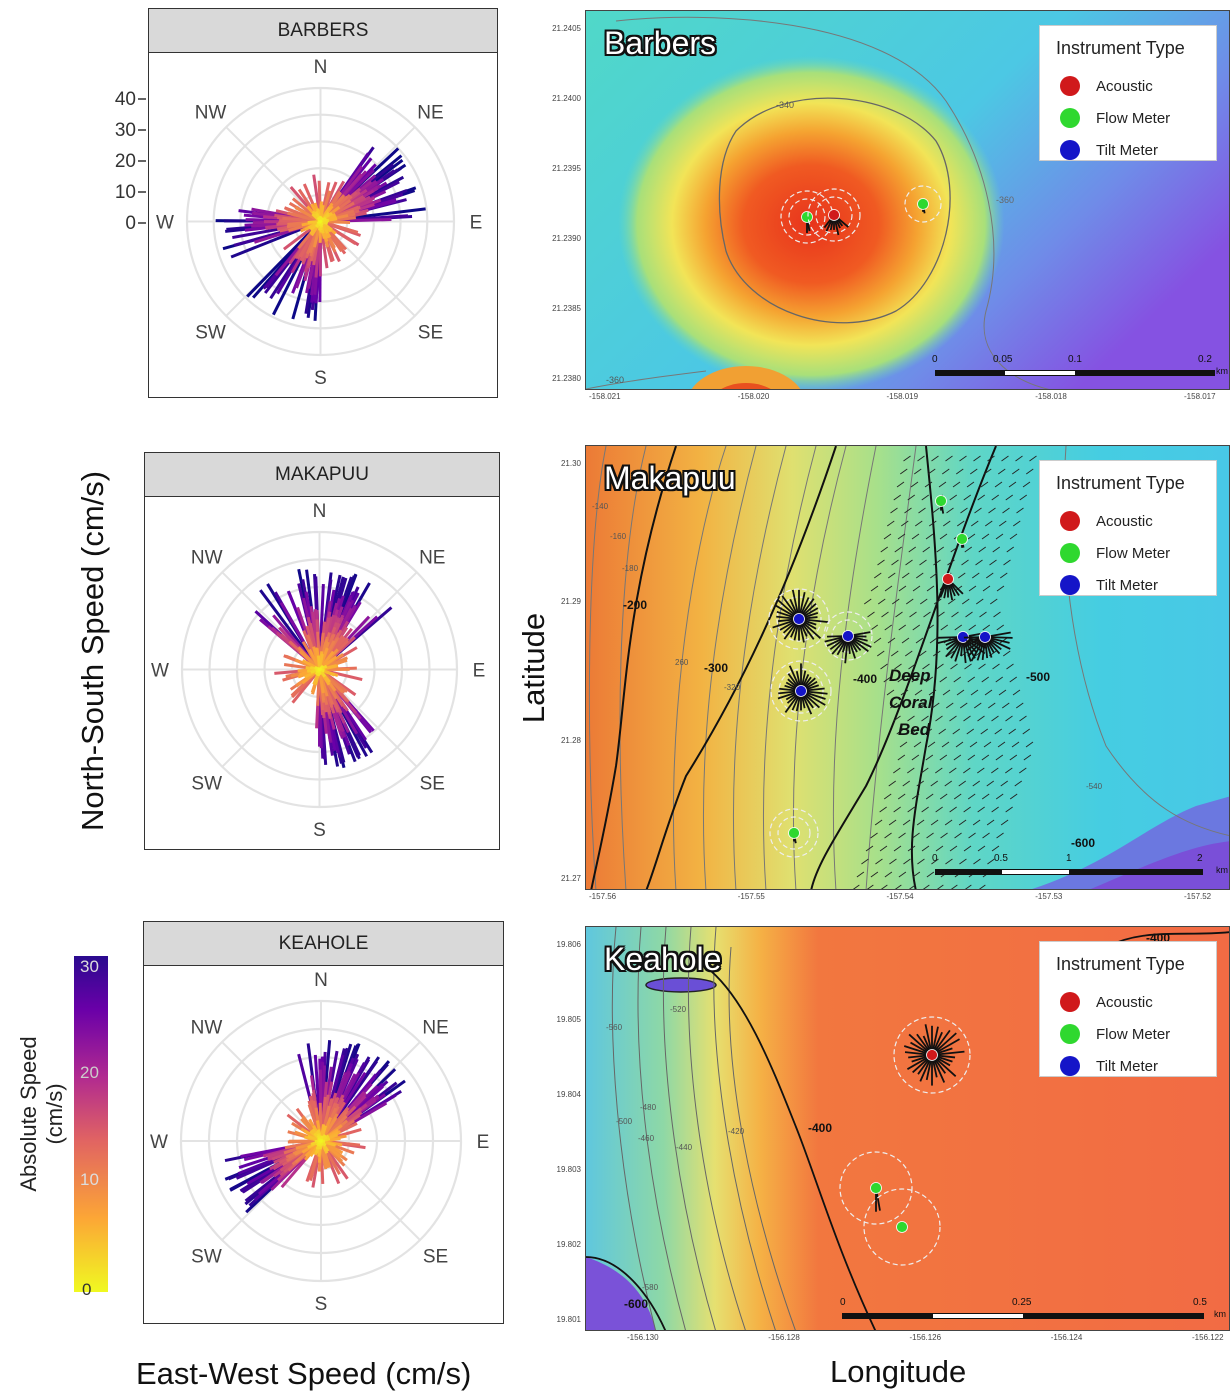 This screenshot has height=1397, width=1231. Describe the element at coordinates (1038, 677) in the screenshot. I see `contour-label: -500` at that location.